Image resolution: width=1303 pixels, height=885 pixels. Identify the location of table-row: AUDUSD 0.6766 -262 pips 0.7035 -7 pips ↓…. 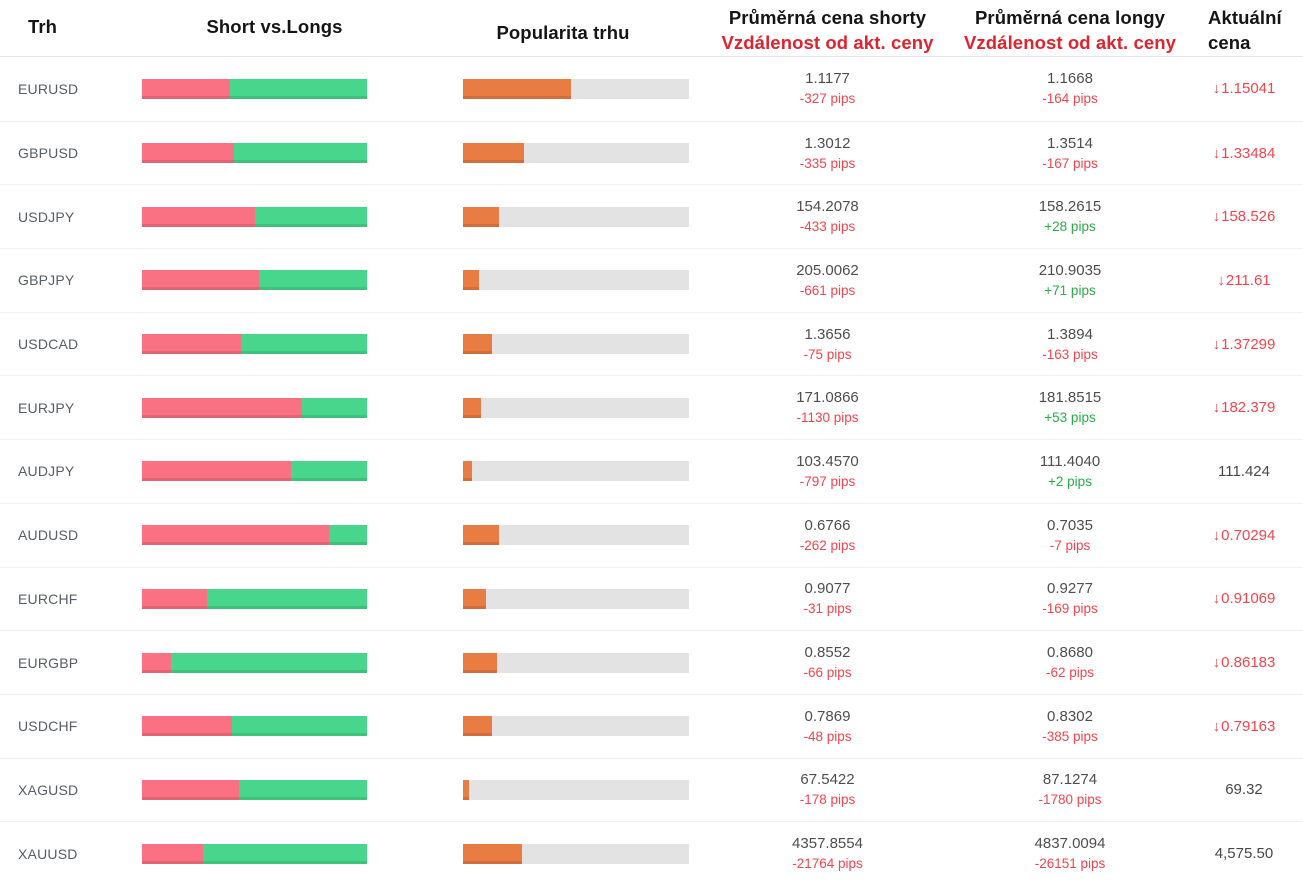
(651, 534).